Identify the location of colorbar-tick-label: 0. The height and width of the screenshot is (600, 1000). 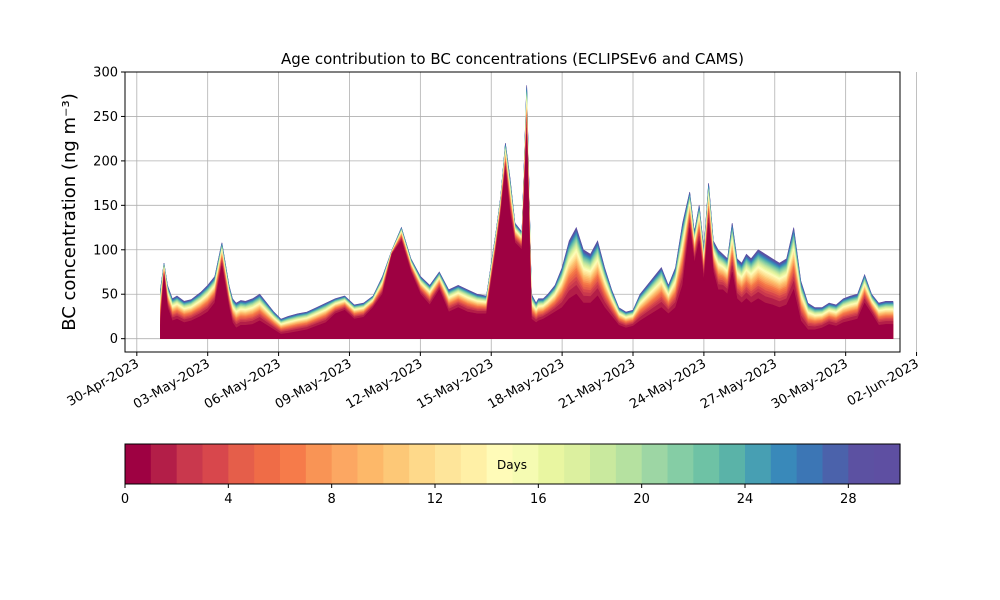
(125, 499).